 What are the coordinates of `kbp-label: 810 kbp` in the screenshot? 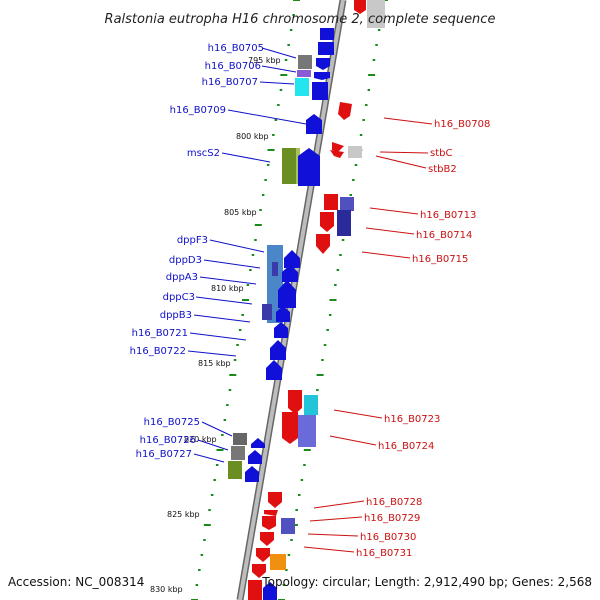 It's located at (227, 288).